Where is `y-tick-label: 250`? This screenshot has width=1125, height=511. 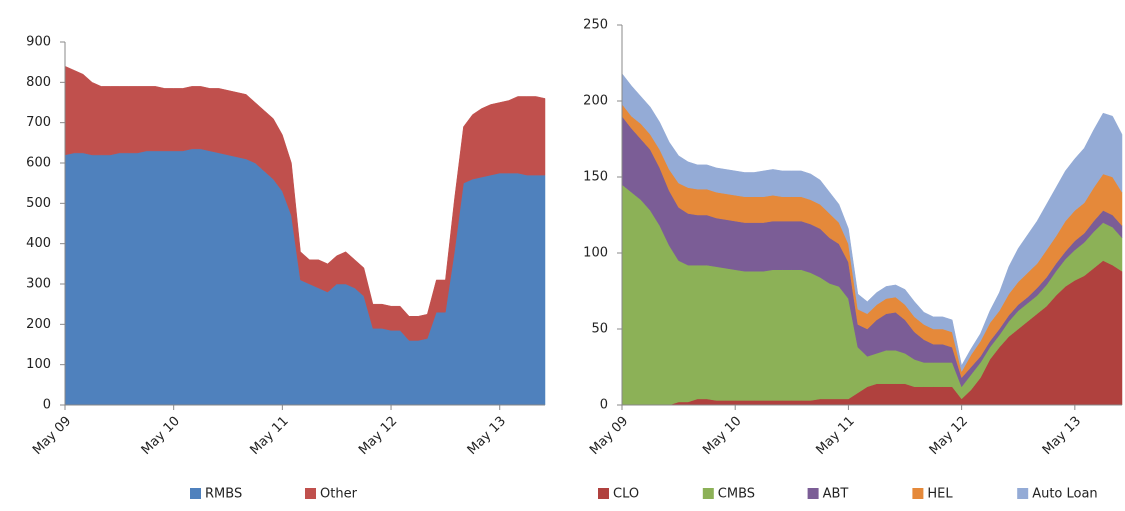 y-tick-label: 250 is located at coordinates (595, 25).